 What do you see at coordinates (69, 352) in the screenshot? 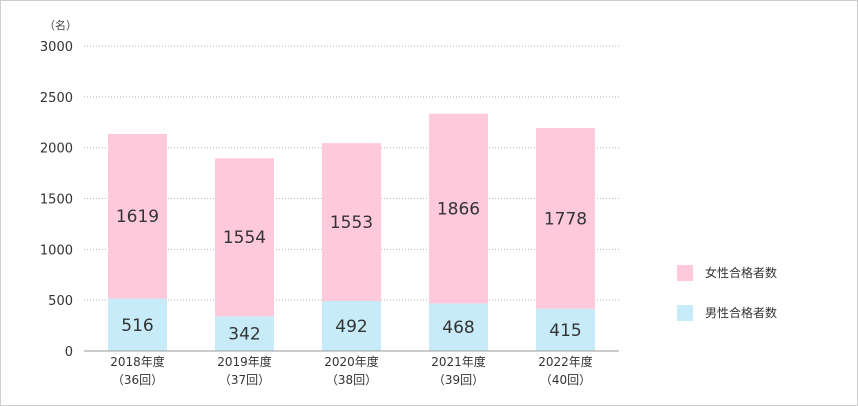
I see `y-tick-label: 0` at bounding box center [69, 352].